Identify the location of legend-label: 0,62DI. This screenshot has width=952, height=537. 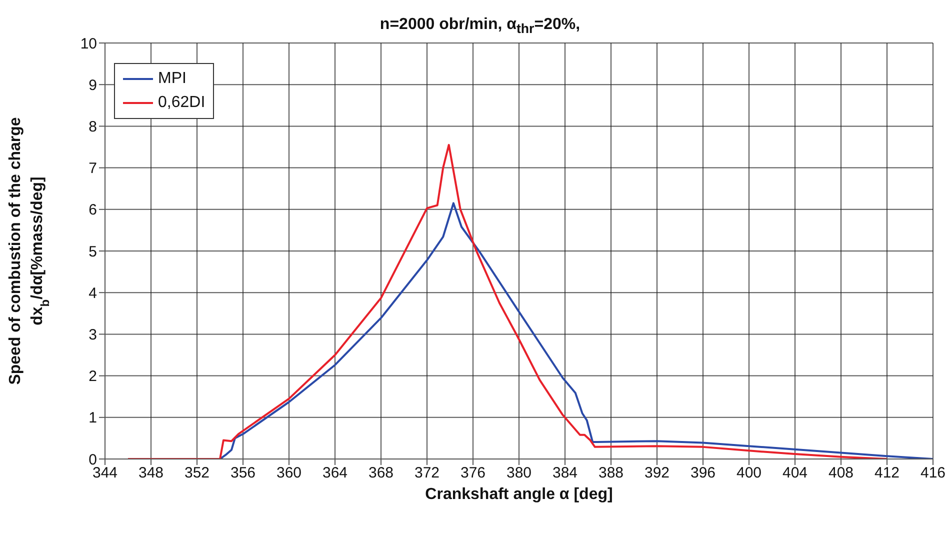
(182, 103).